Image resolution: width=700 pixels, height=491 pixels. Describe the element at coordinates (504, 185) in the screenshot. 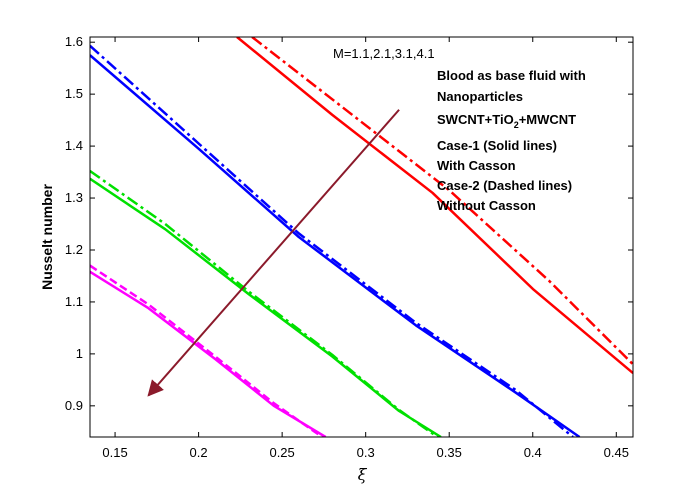

I see `annotation-line-6: Case-2 (Dashed lines)` at that location.